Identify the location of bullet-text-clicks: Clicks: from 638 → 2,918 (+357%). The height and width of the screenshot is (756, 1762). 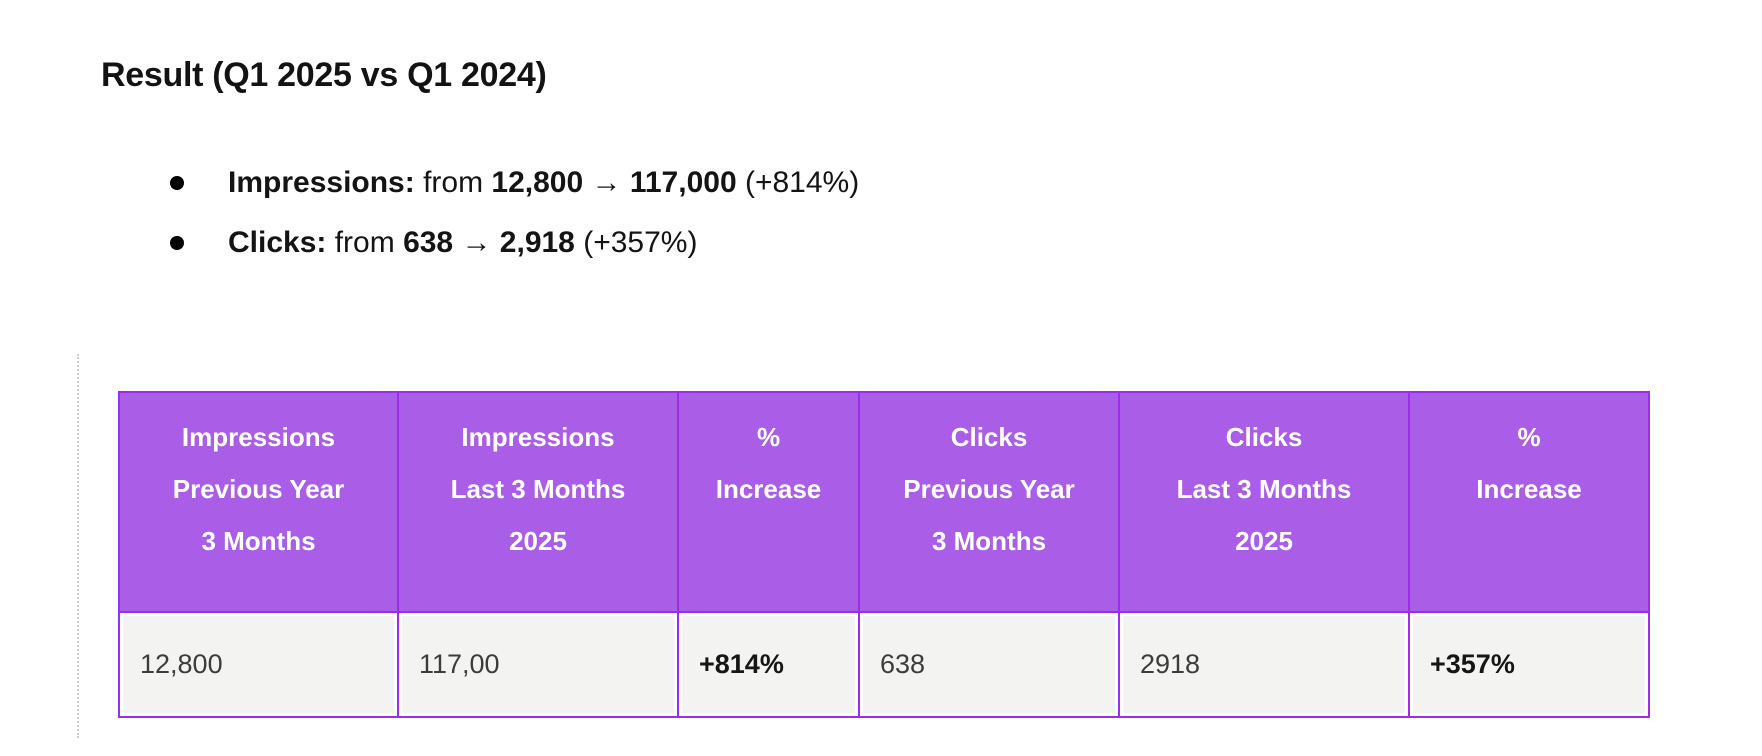
(462, 243).